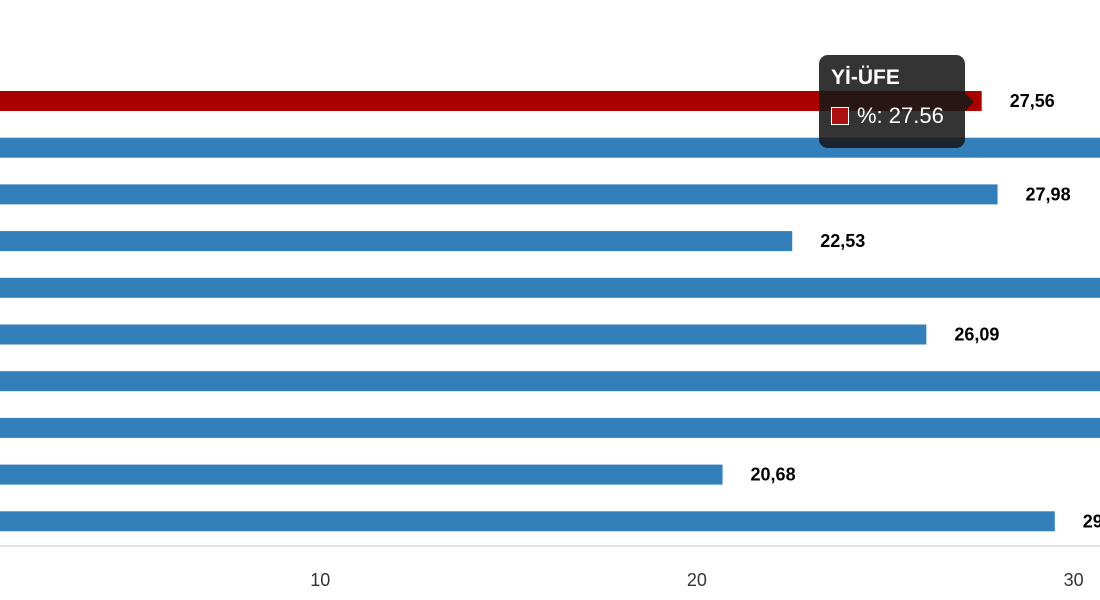  What do you see at coordinates (896, 101) in the screenshot?
I see `tooltip: Yİ-ÜFE %: 27.56` at bounding box center [896, 101].